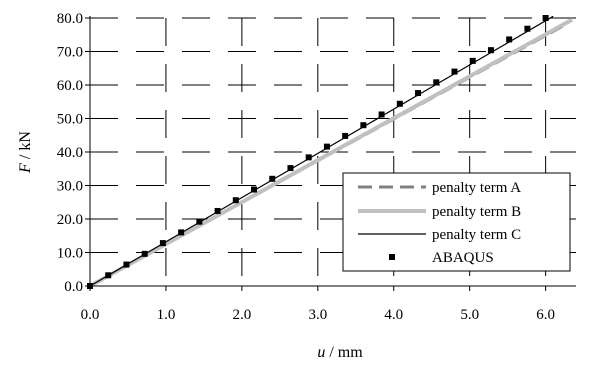 The height and width of the screenshot is (365, 589). Describe the element at coordinates (545, 315) in the screenshot. I see `x-tick-label: 6.0` at that location.